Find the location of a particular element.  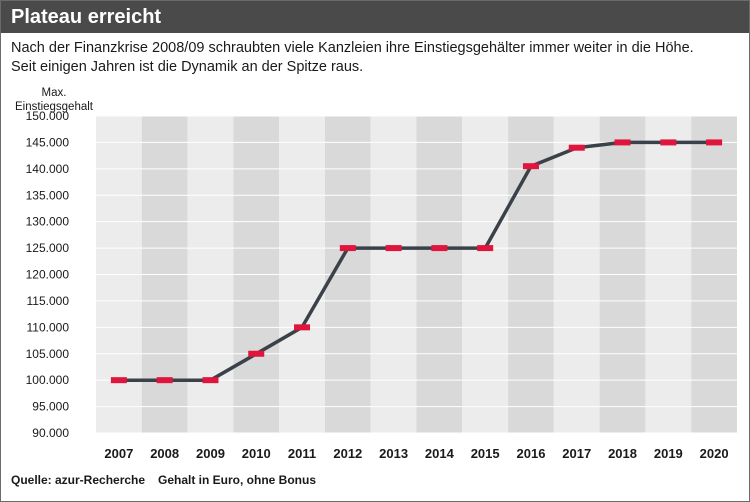

data-point-2011 is located at coordinates (302, 327).